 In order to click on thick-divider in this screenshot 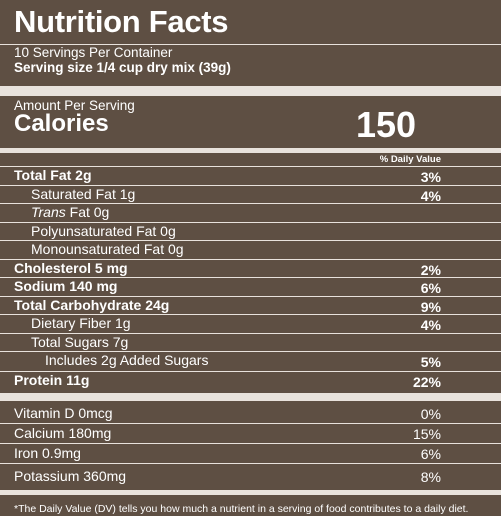, I will do `click(250, 91)`.